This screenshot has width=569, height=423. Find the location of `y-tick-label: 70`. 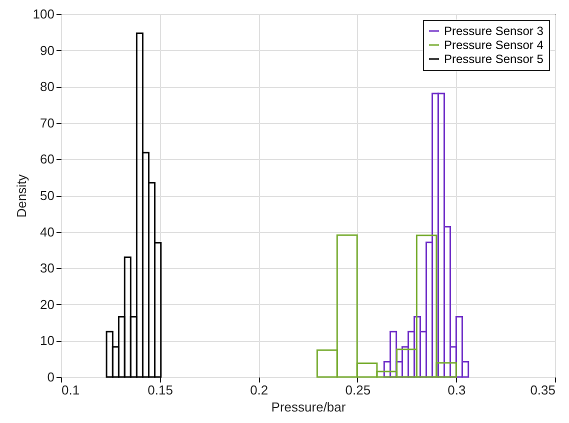

y-tick-label: 70 is located at coordinates (47, 122).